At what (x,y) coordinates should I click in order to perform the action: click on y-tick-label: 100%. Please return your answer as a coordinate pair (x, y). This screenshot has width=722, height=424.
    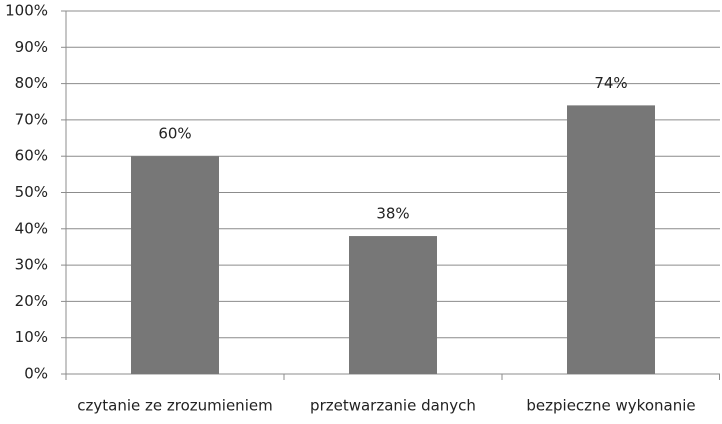
    Looking at the image, I should click on (26, 11).